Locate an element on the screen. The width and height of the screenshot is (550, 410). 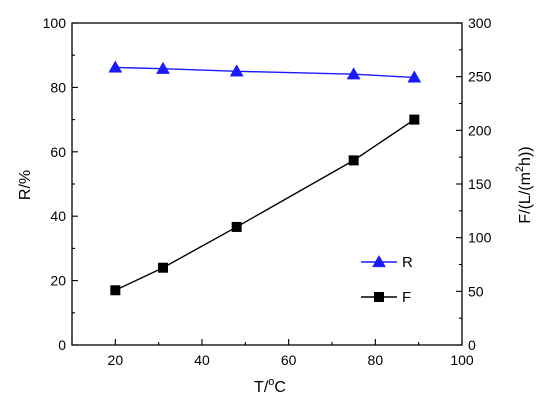
y-left-tick-label: 40 is located at coordinates (58, 216).